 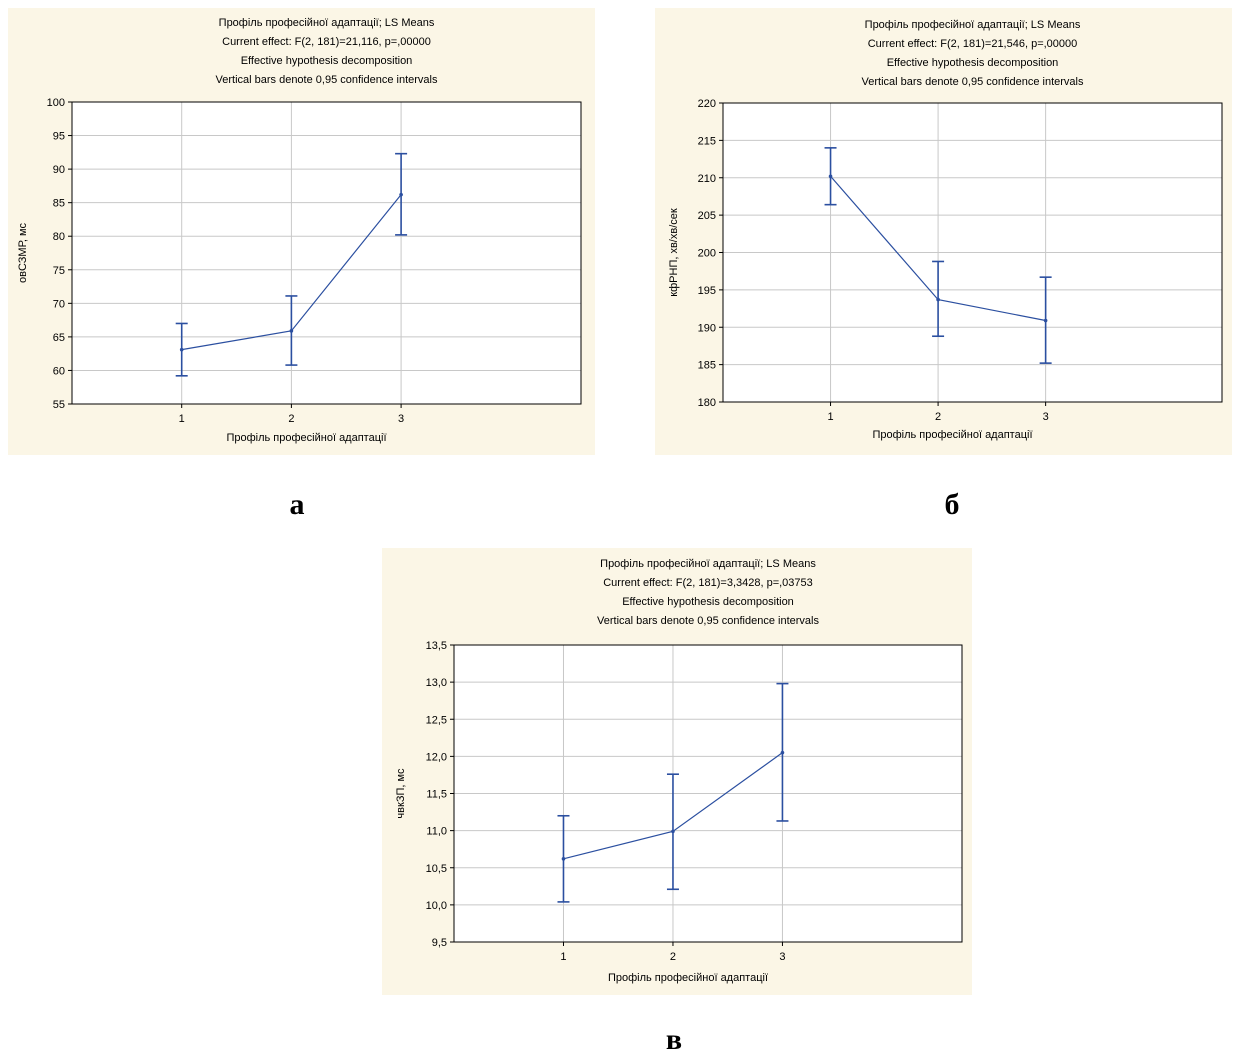 I want to click on y-tick-label: 75, so click(x=59, y=271).